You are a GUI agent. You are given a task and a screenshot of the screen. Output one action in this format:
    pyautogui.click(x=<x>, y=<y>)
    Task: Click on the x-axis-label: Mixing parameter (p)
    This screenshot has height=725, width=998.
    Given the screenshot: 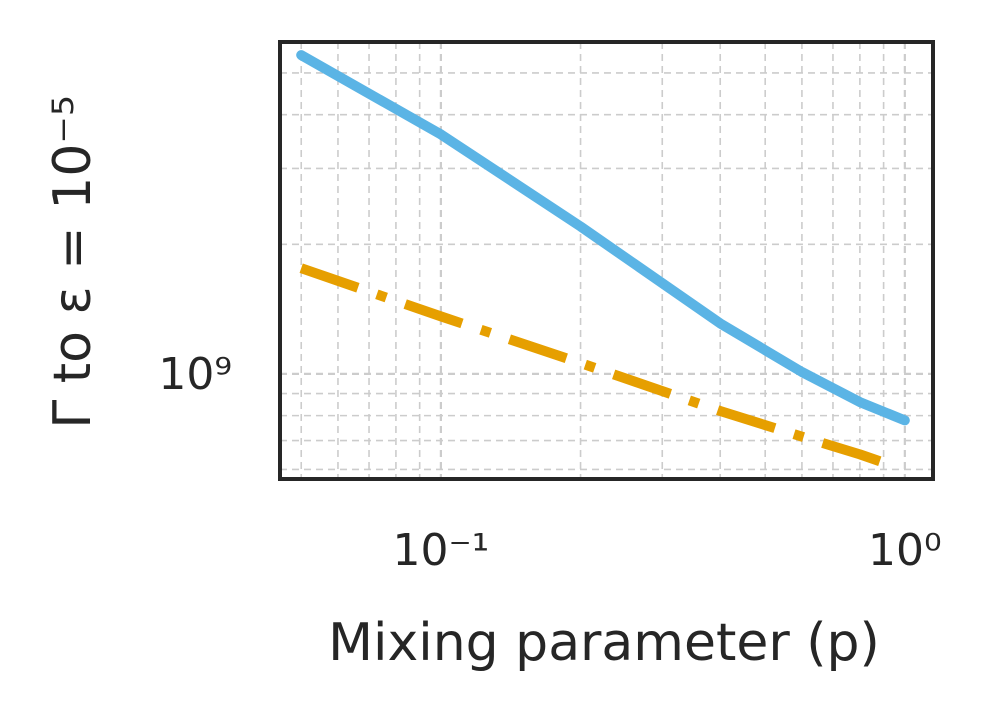 What is the action you would take?
    pyautogui.click(x=604, y=643)
    